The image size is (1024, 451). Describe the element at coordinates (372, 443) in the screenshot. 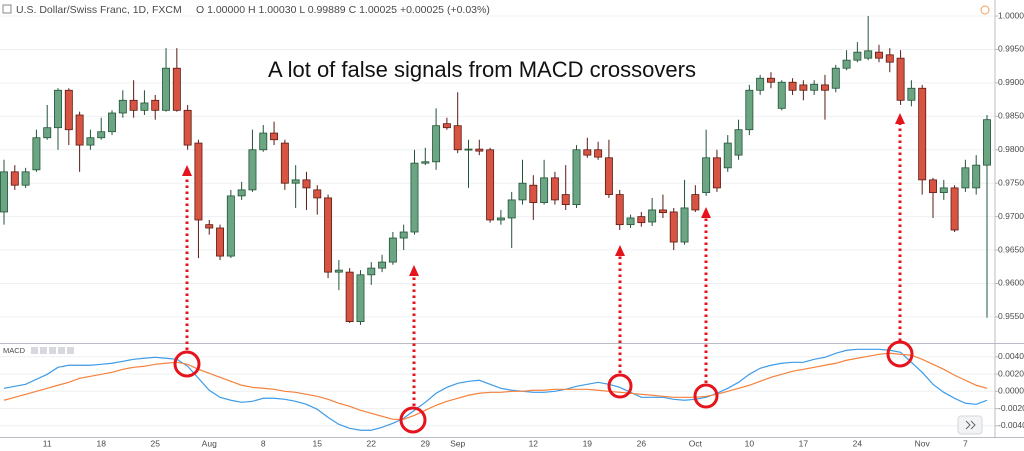

I see `x-tick-label: 22` at that location.